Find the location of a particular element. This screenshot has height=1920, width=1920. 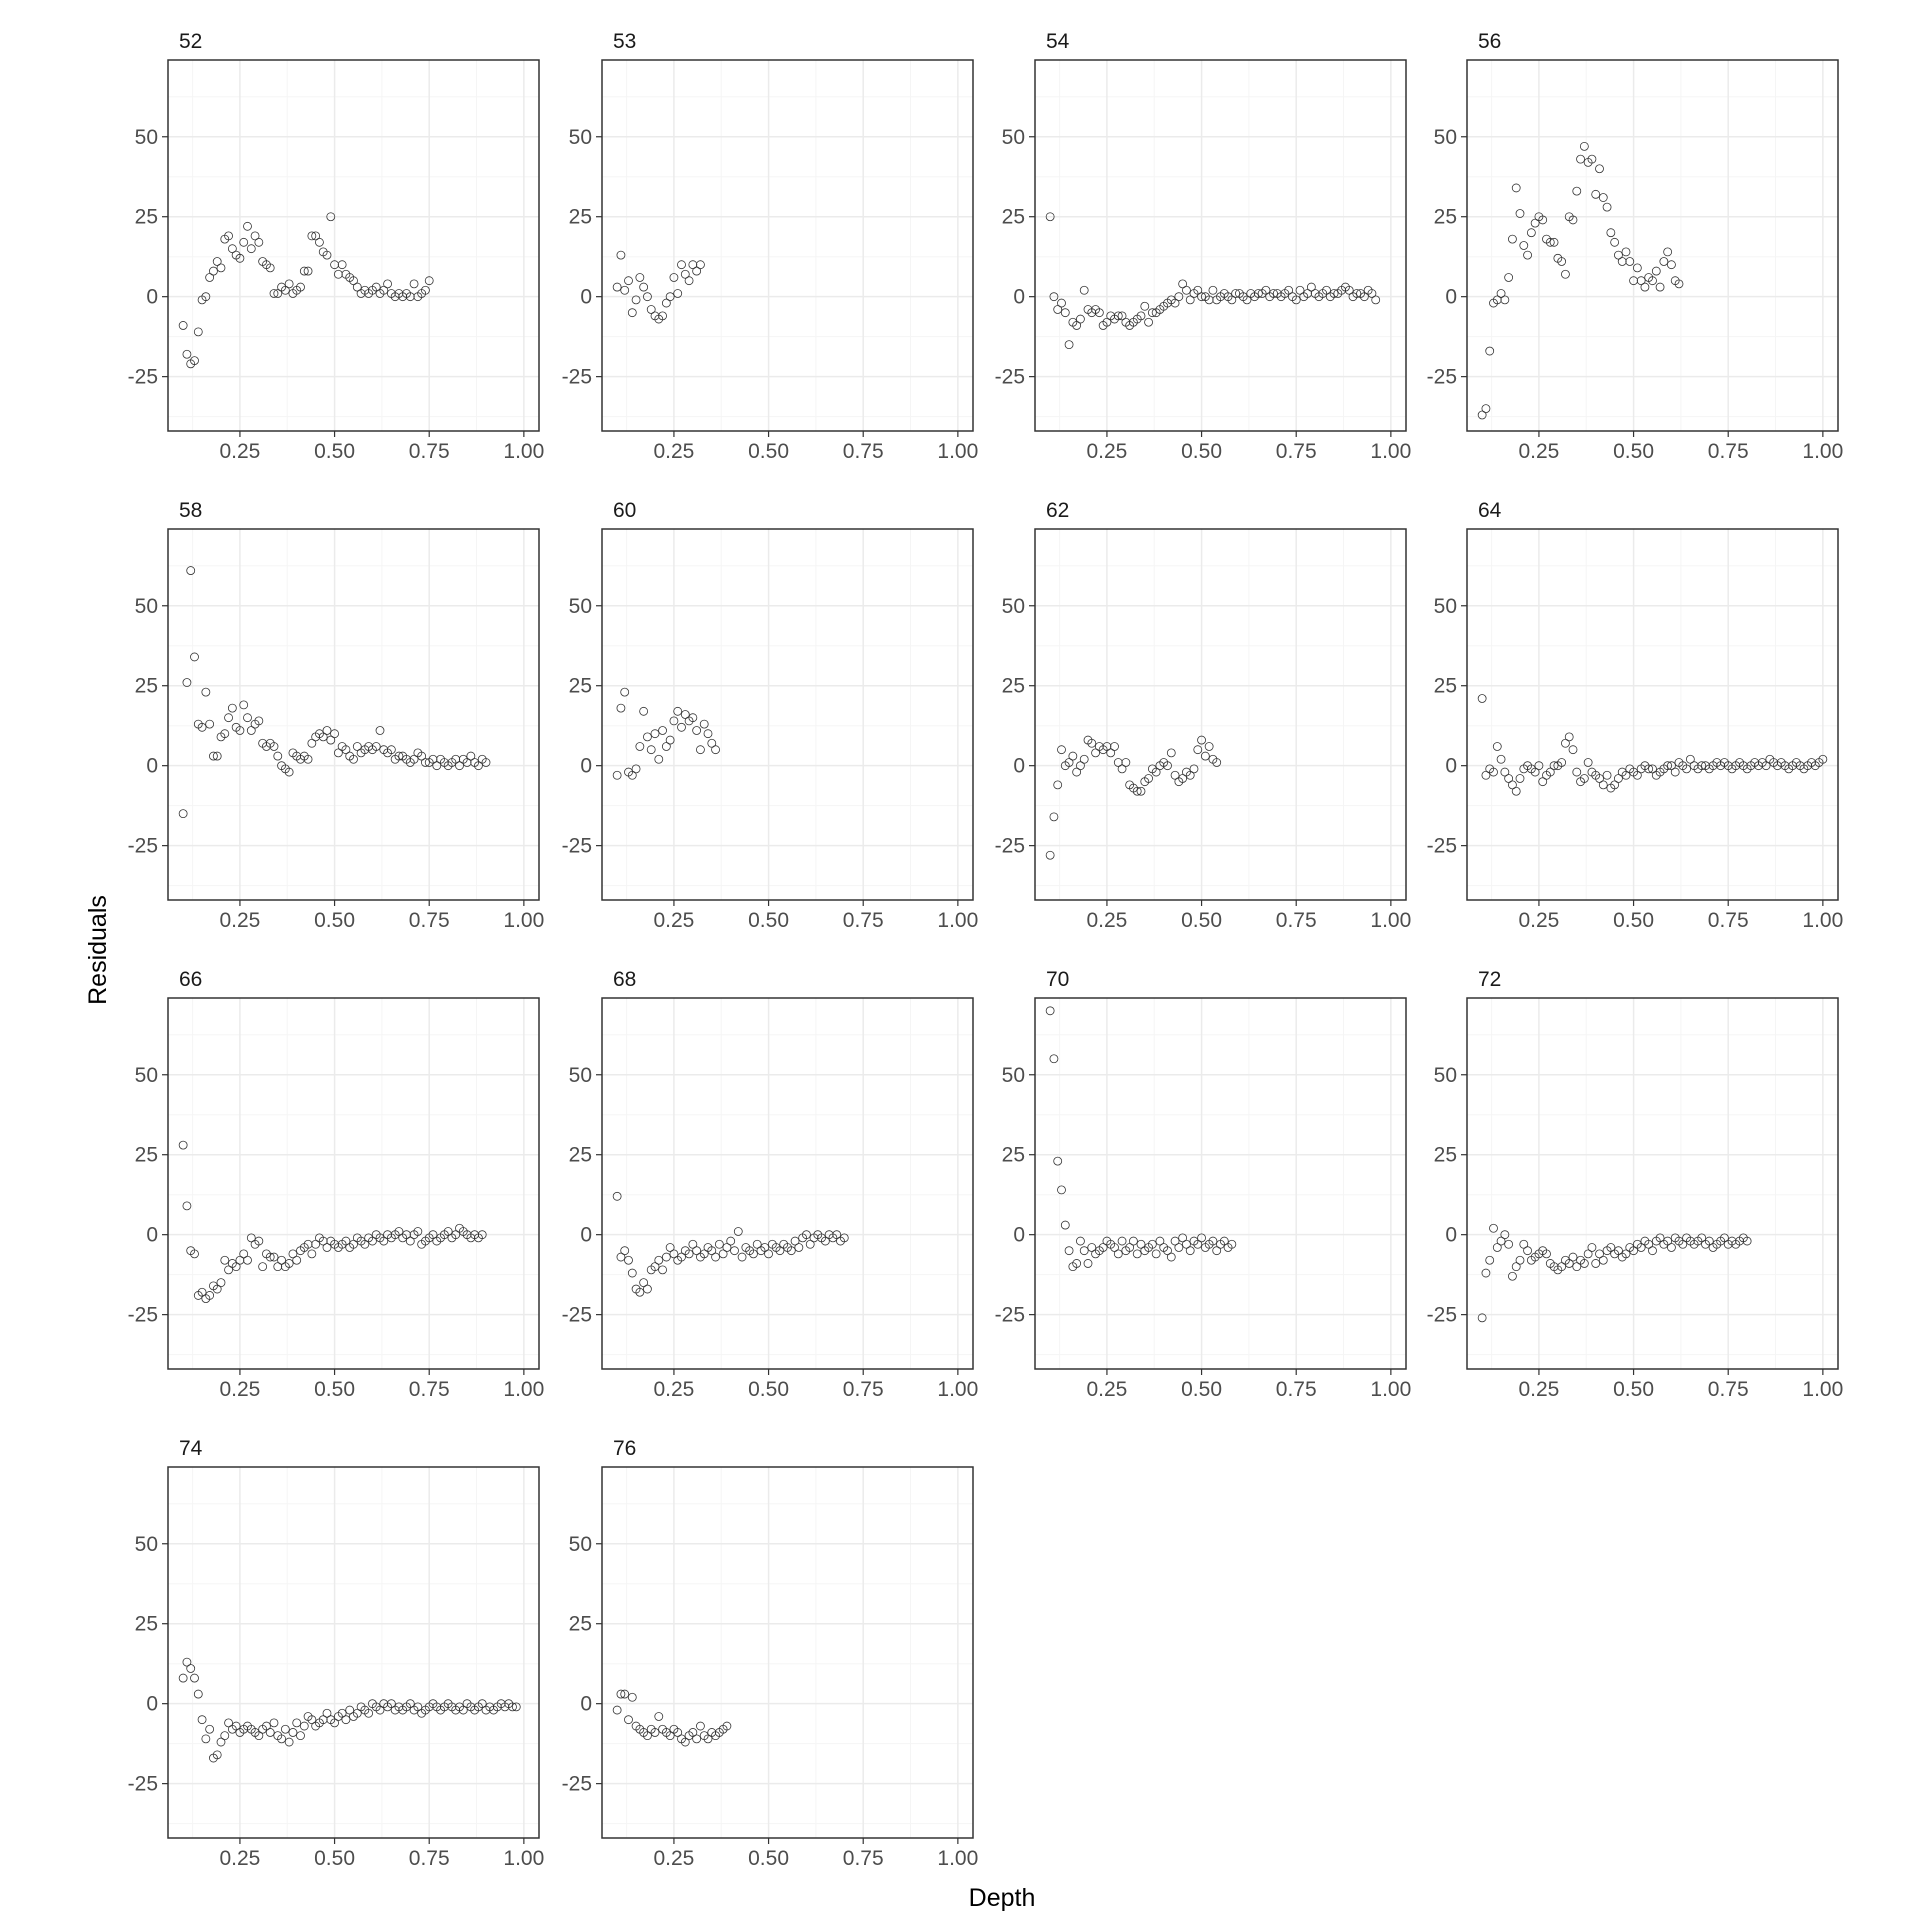

x-tick-label: 0.50 is located at coordinates (334, 1389).